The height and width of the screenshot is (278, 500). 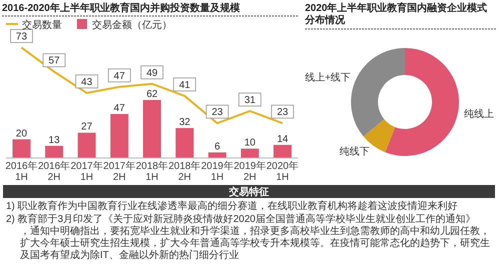 I want to click on data-label: 62, so click(x=152, y=94).